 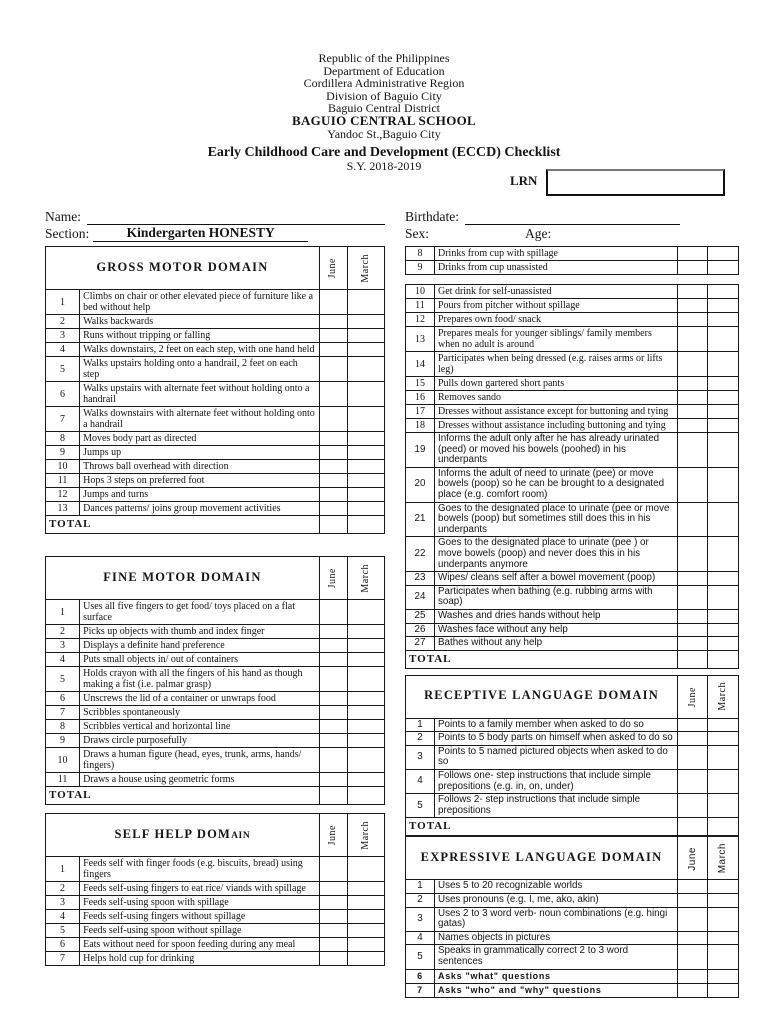 I want to click on name-underline, so click(x=236, y=217).